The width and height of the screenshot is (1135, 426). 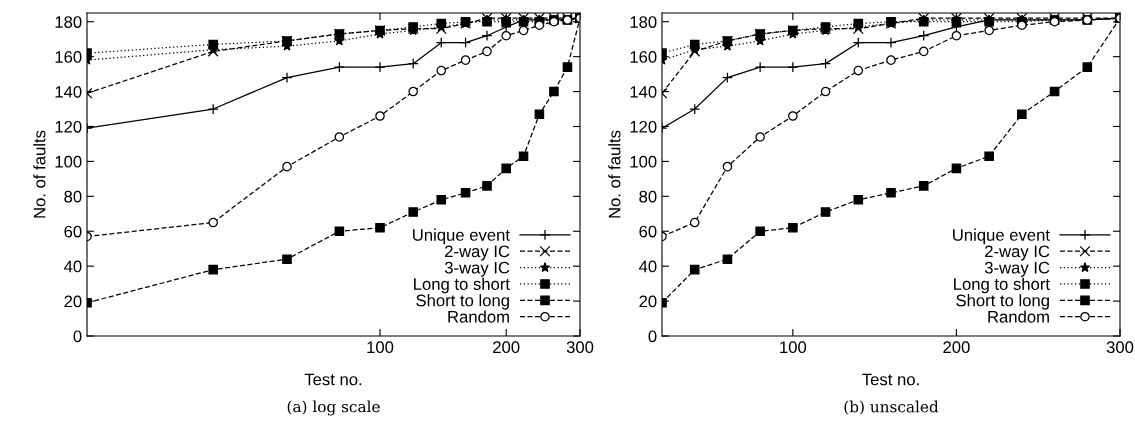 What do you see at coordinates (333, 408) in the screenshot?
I see `text: (a) log scale` at bounding box center [333, 408].